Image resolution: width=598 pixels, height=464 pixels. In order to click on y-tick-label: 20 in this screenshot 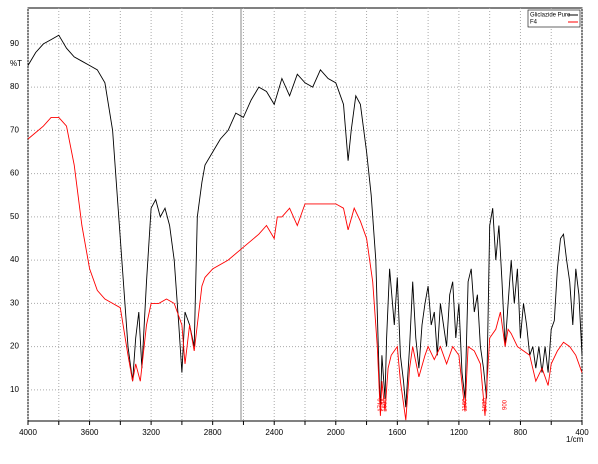, I will do `click(14, 346)`.